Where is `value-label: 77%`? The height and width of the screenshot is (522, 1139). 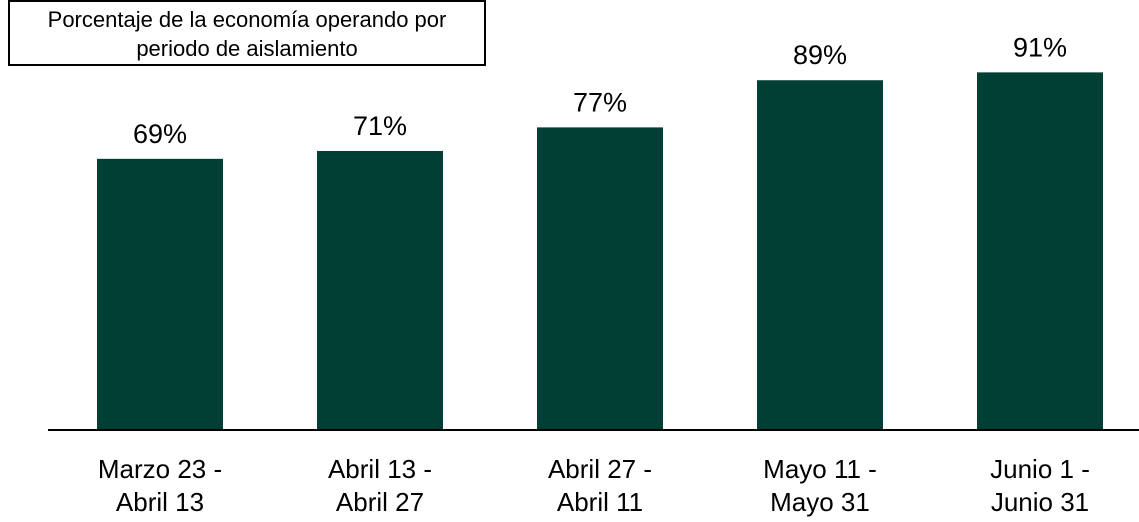 value-label: 77% is located at coordinates (600, 102).